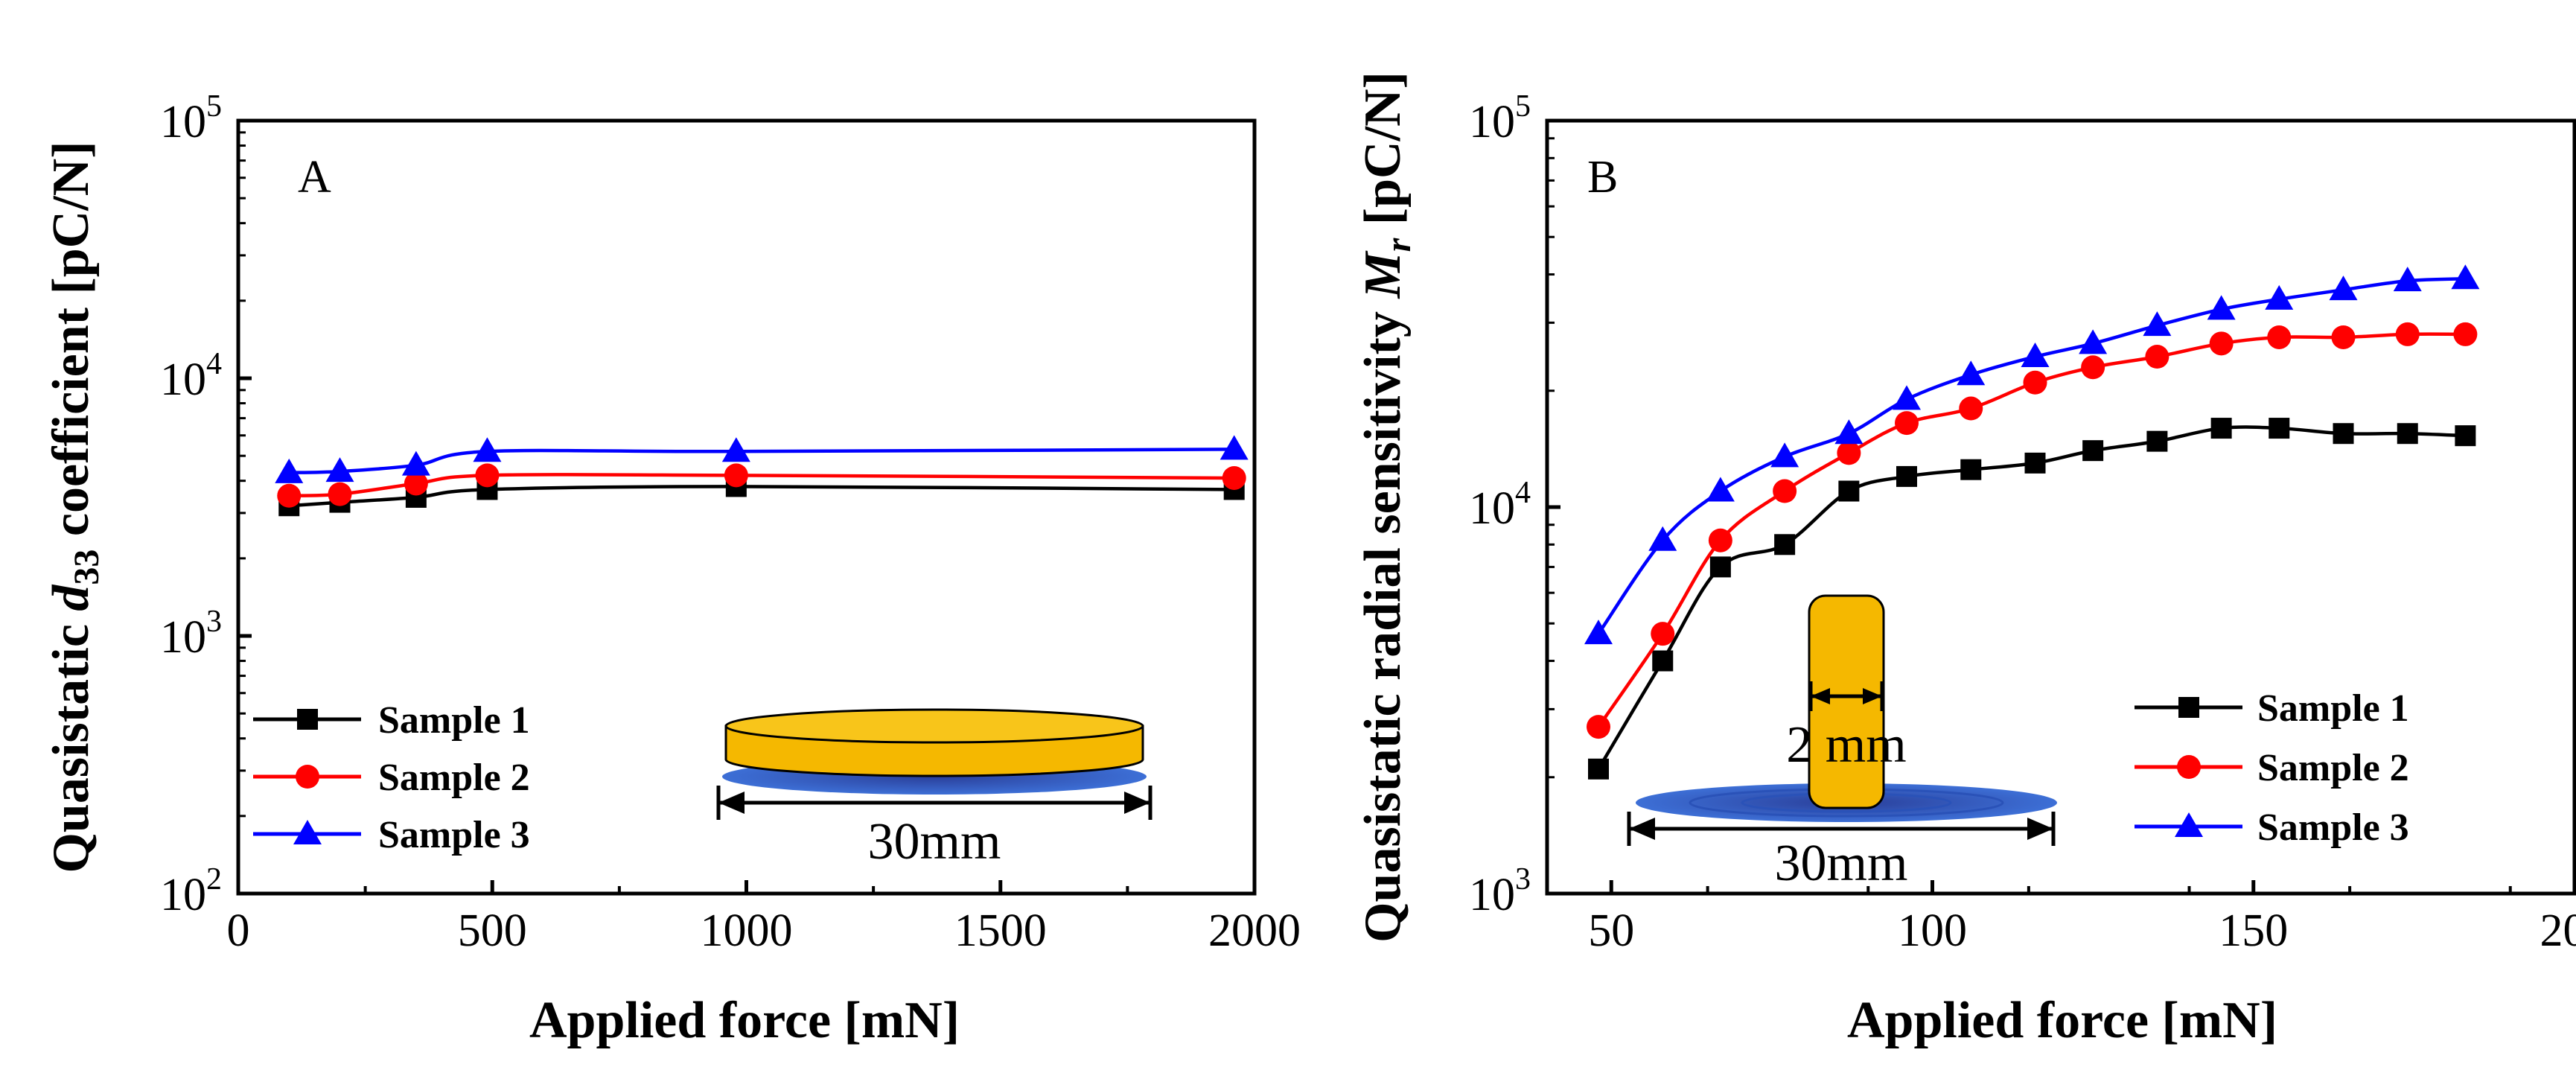 This screenshot has width=2576, height=1073. What do you see at coordinates (238, 931) in the screenshot?
I see `x-tick-label: 0` at bounding box center [238, 931].